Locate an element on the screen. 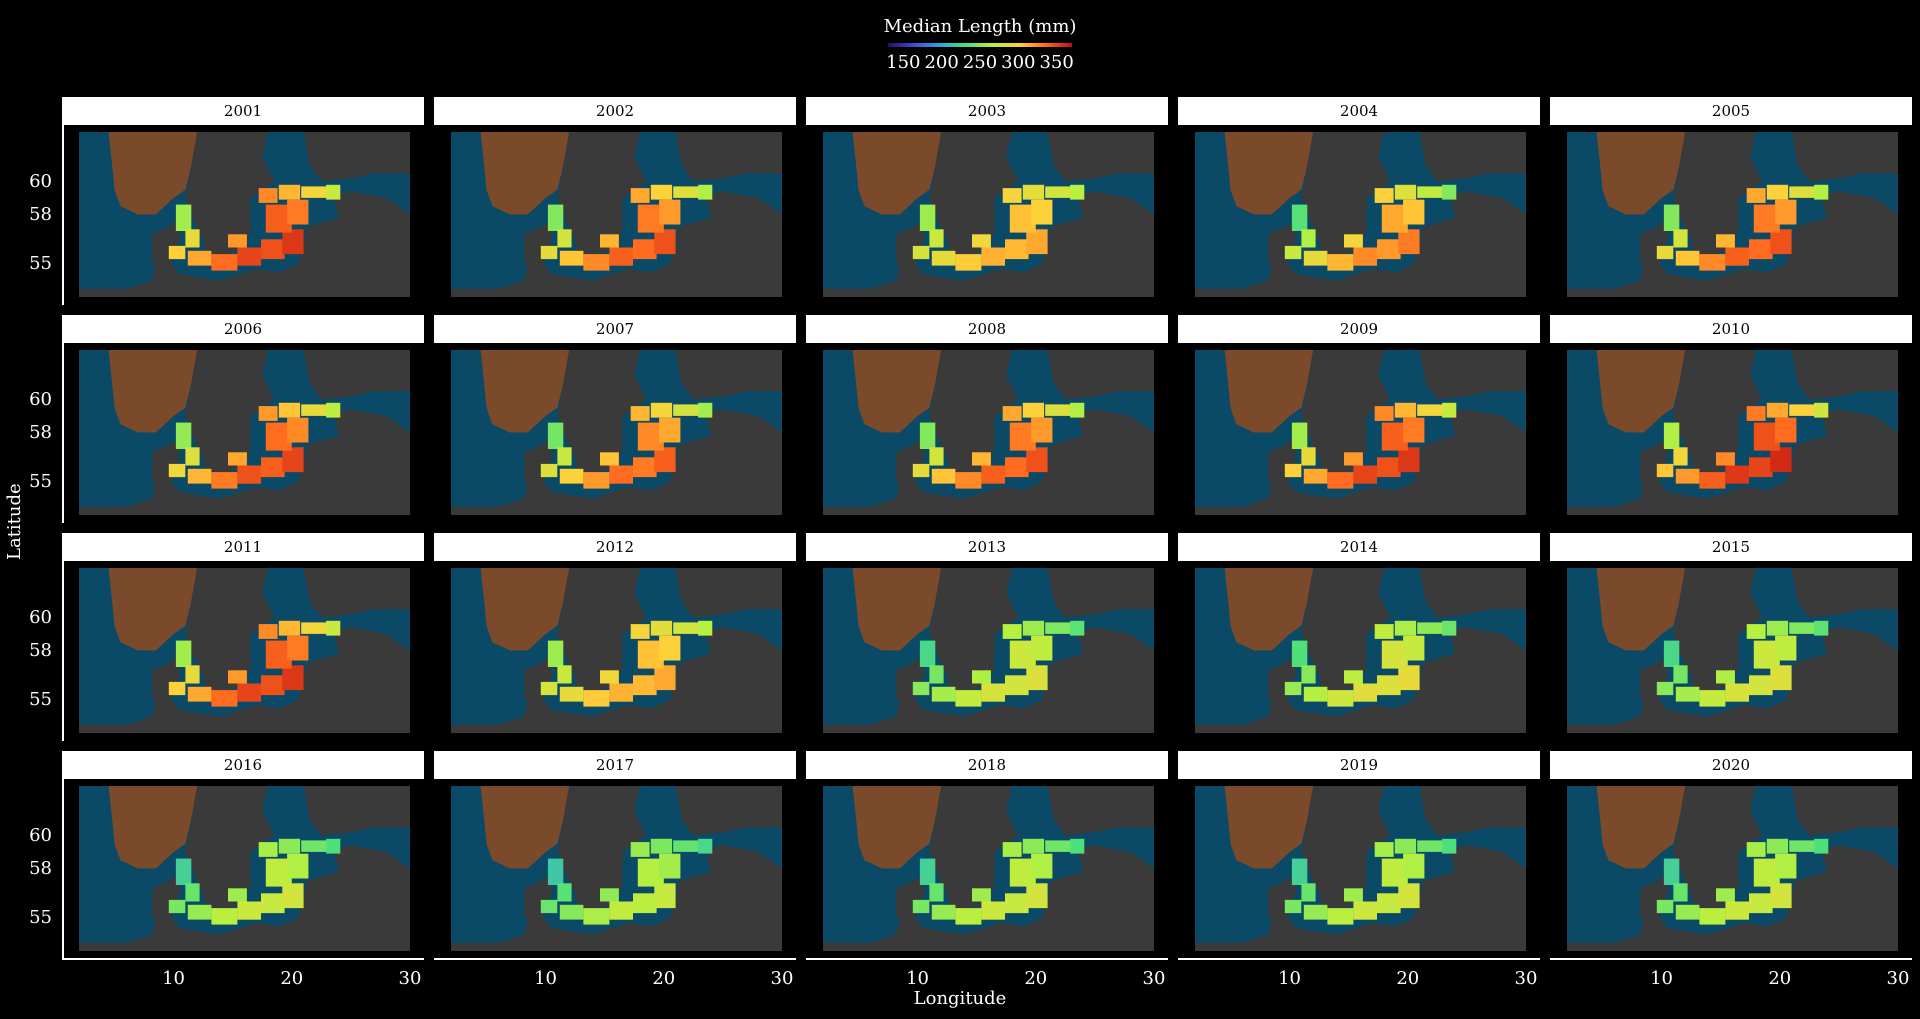  facet-panel: 2013 is located at coordinates (987, 637).